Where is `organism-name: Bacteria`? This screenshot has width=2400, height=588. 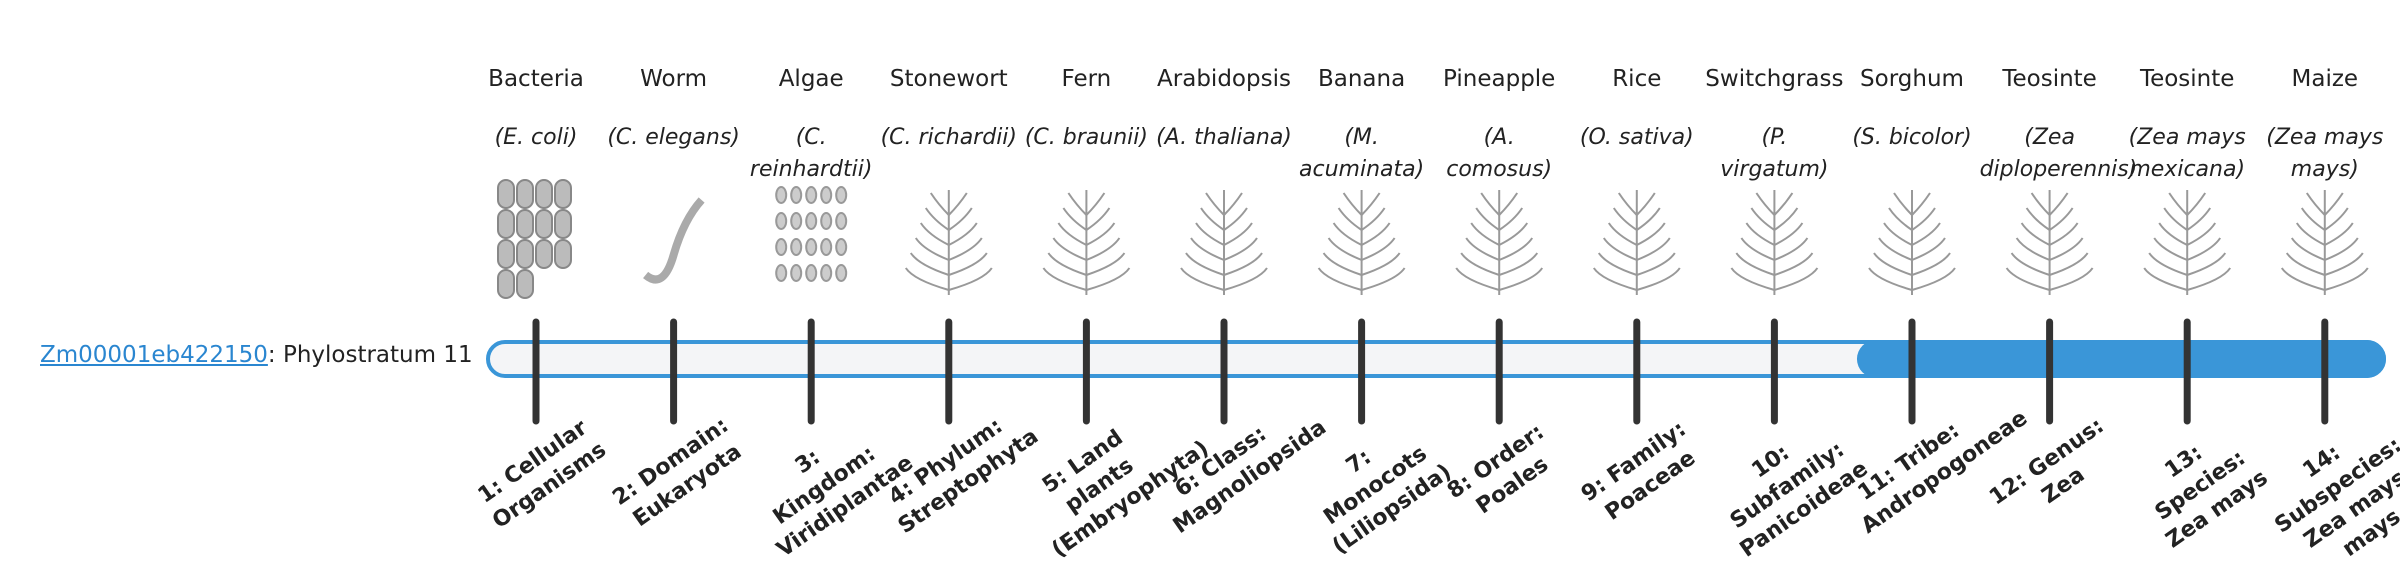
organism-name: Bacteria is located at coordinates (536, 79).